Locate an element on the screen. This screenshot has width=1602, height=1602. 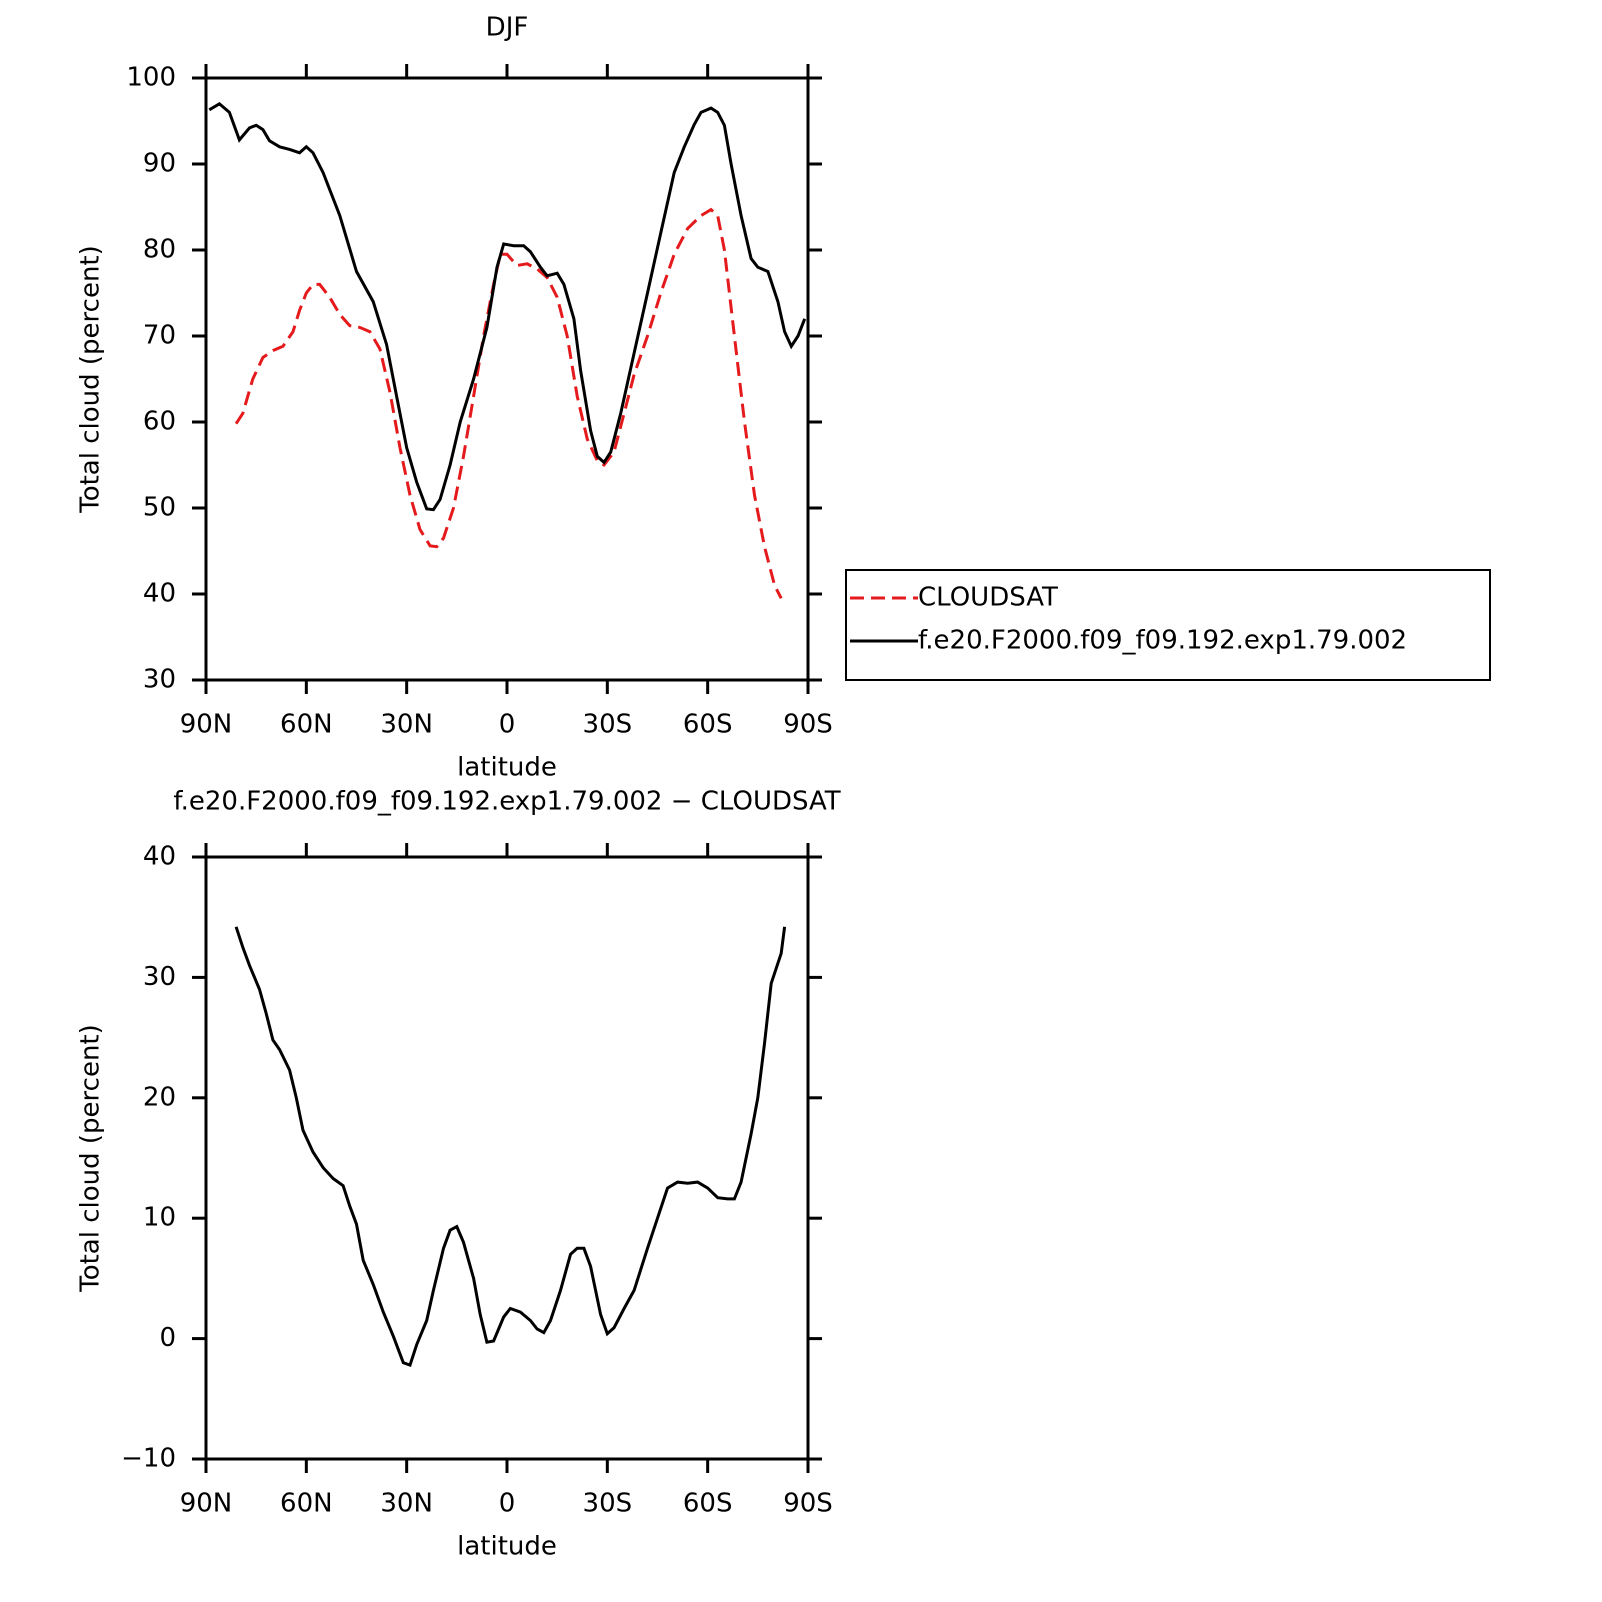
legend-box is located at coordinates (1168, 625).